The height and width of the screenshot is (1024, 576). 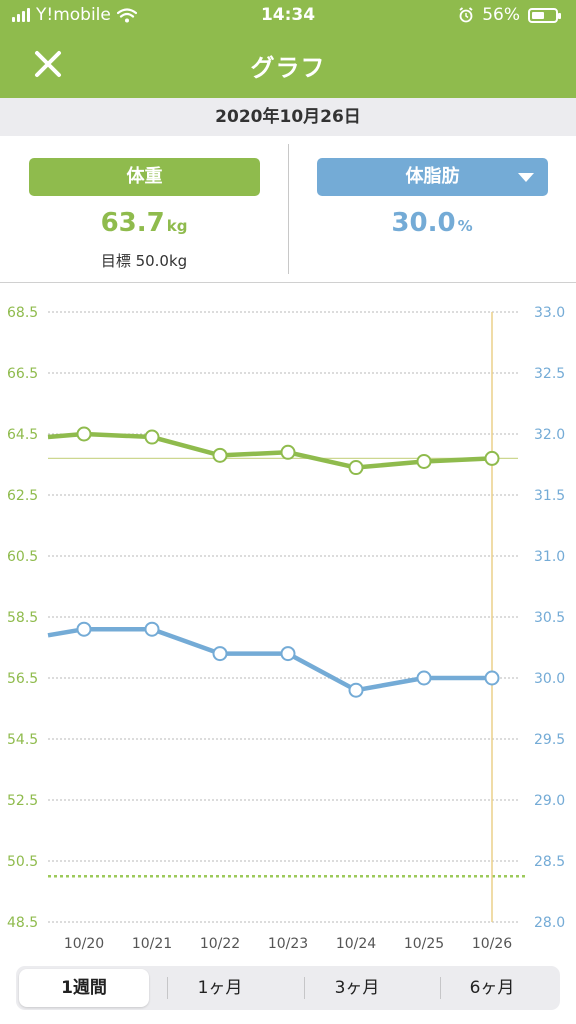 I want to click on alarm-icon, so click(x=466, y=15).